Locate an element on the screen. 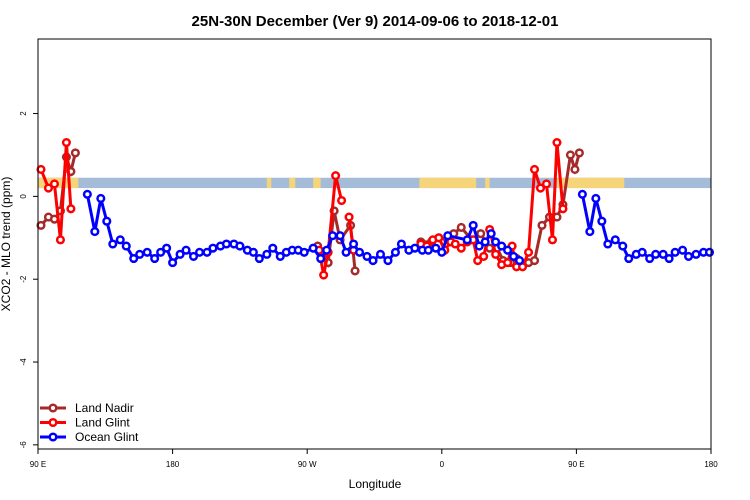 This screenshot has width=750, height=500. x-axis: 90 E 180 90 W 0 90 E 180 is located at coordinates (374, 459).